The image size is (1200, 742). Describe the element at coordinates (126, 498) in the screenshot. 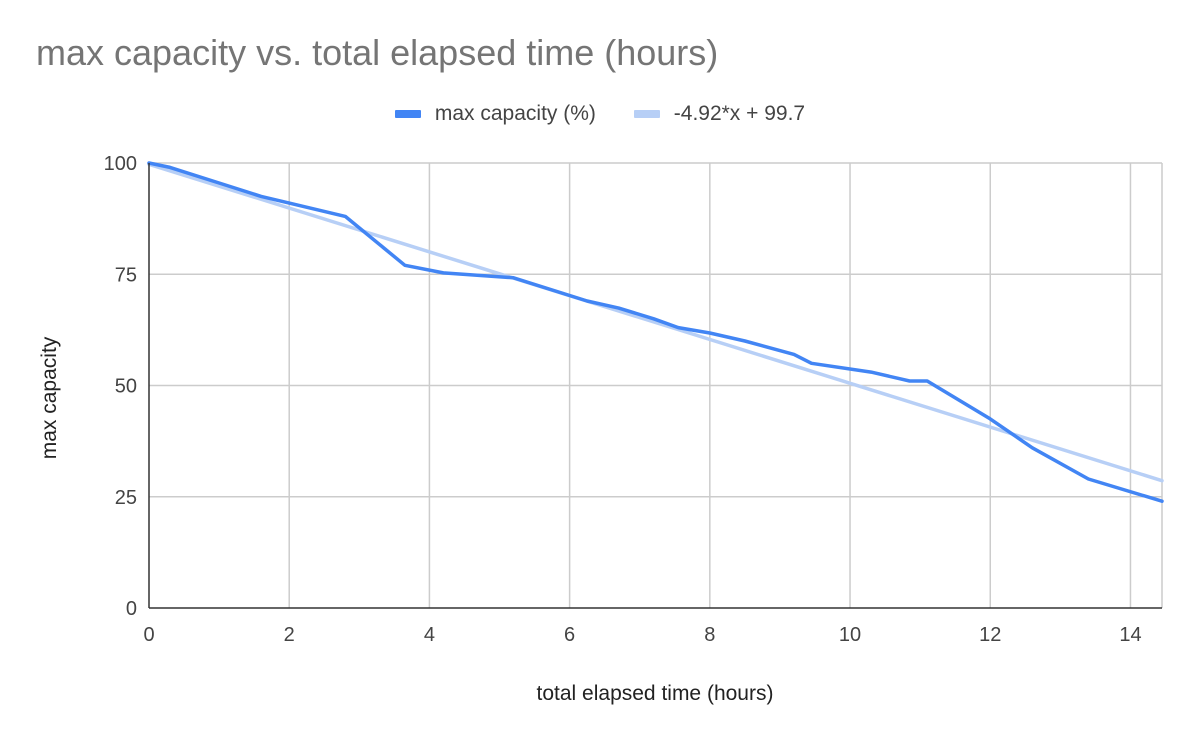

I see `y-tick-label-25: 25` at that location.